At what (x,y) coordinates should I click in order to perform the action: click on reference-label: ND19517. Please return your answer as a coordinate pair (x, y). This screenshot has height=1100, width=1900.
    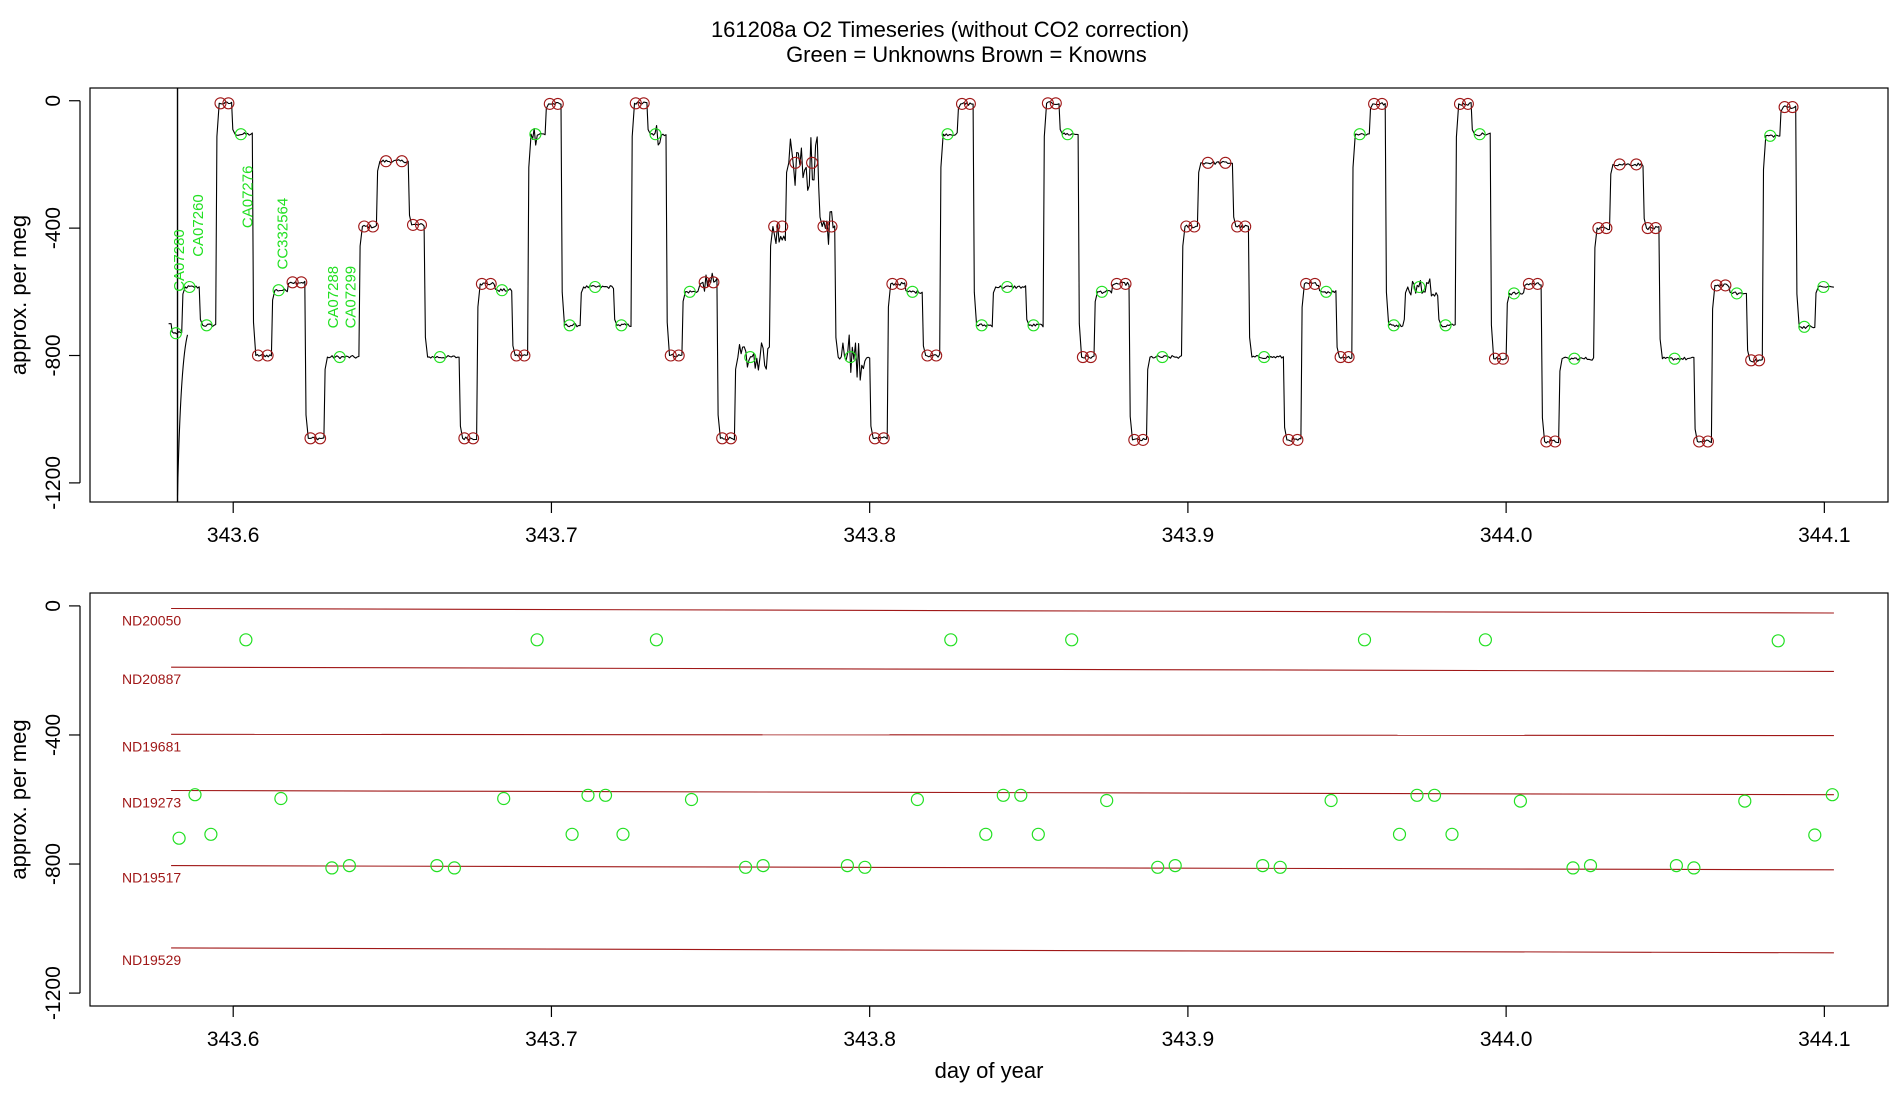
    Looking at the image, I should click on (151, 878).